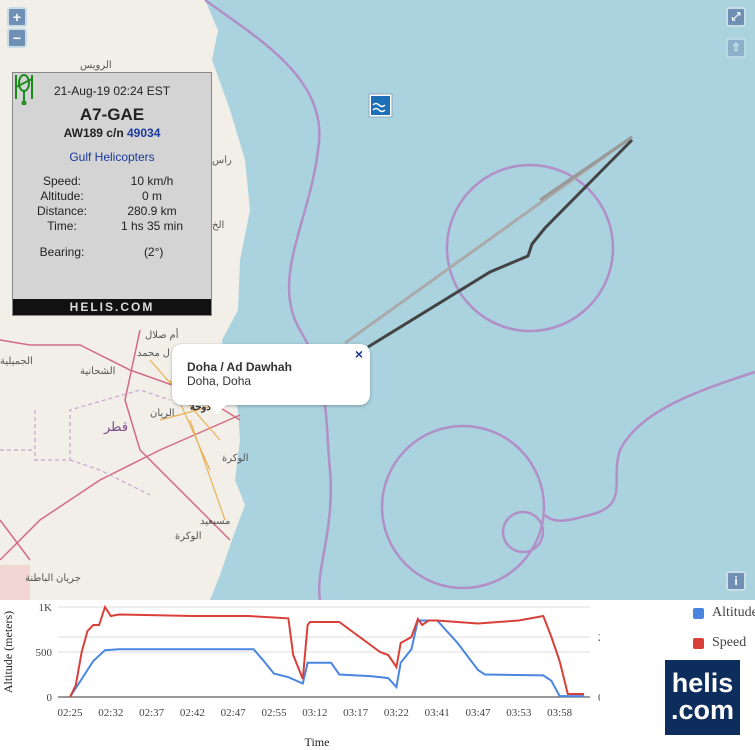  I want to click on series-line-altitude, so click(327, 658).